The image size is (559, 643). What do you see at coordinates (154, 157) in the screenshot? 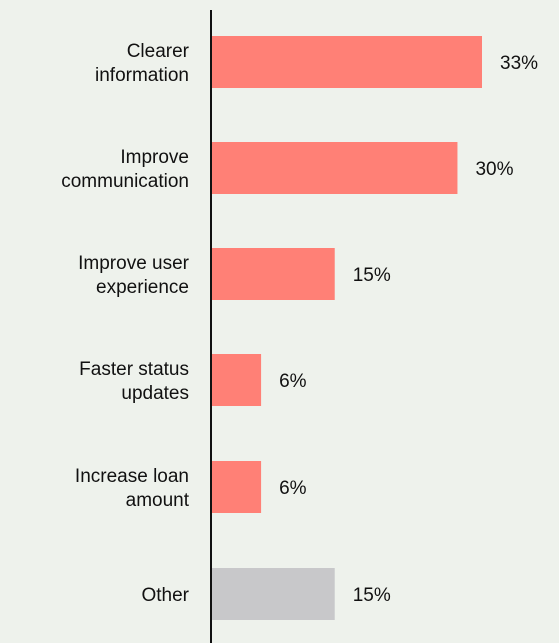
I see `category-label-line: Improve` at bounding box center [154, 157].